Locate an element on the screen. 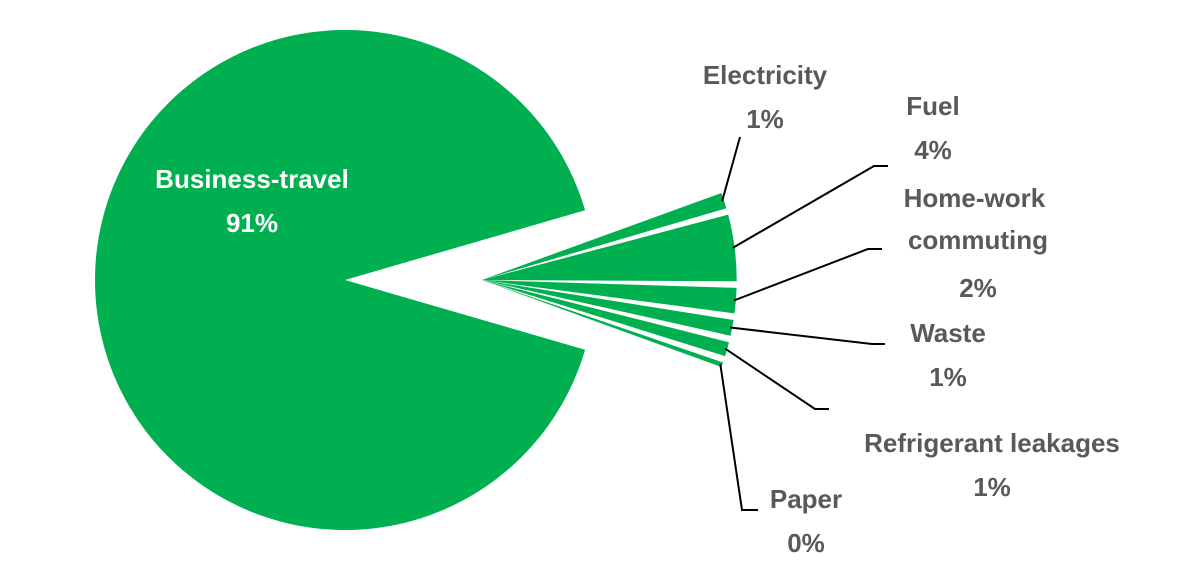  leader-line-fuel is located at coordinates (810, 207).